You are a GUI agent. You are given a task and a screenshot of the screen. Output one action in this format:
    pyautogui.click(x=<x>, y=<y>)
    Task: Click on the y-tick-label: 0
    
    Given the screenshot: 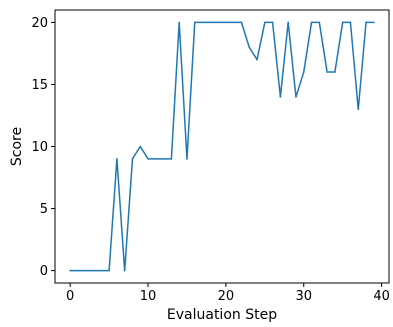 What is the action you would take?
    pyautogui.click(x=44, y=271)
    